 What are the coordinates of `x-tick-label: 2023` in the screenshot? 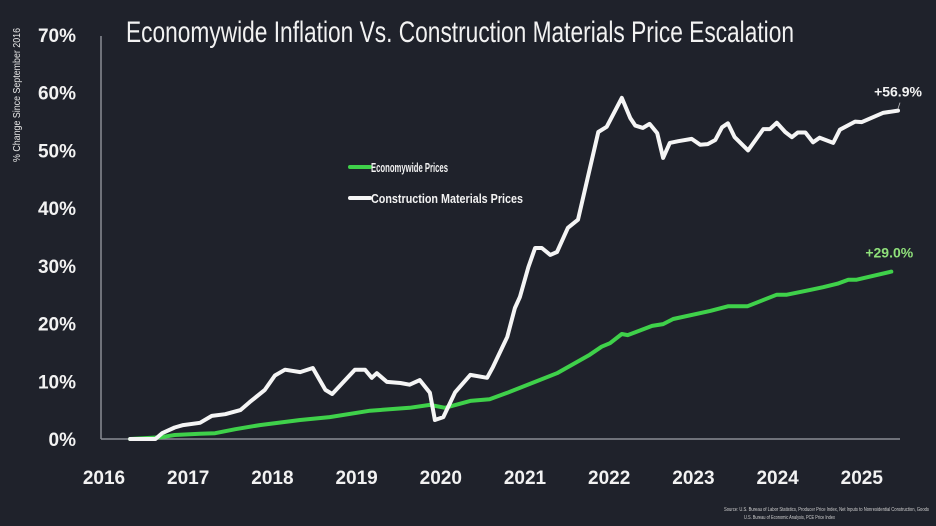 It's located at (693, 478).